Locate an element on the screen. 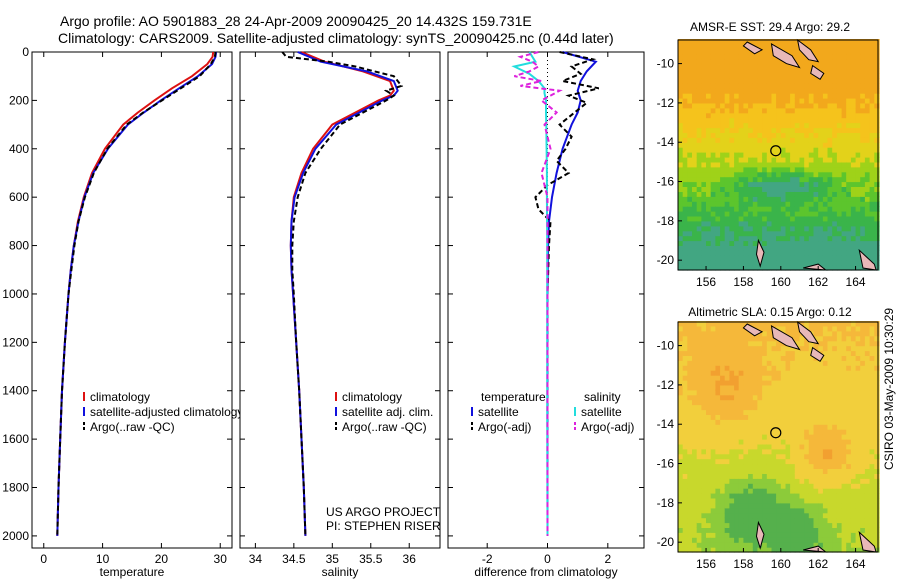  difference-legend-label: satellite is located at coordinates (498, 412).